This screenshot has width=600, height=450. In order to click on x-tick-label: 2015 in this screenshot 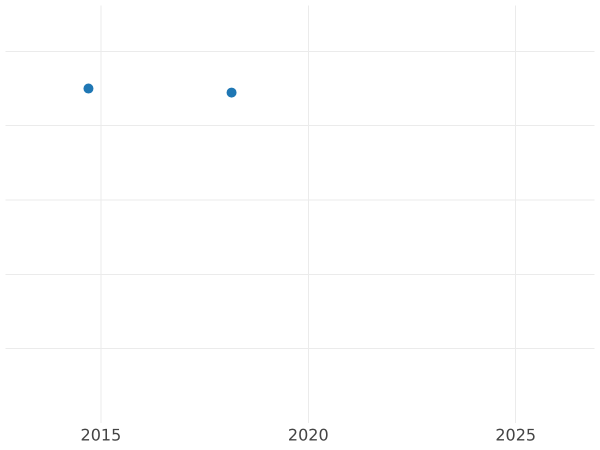, I will do `click(101, 435)`.